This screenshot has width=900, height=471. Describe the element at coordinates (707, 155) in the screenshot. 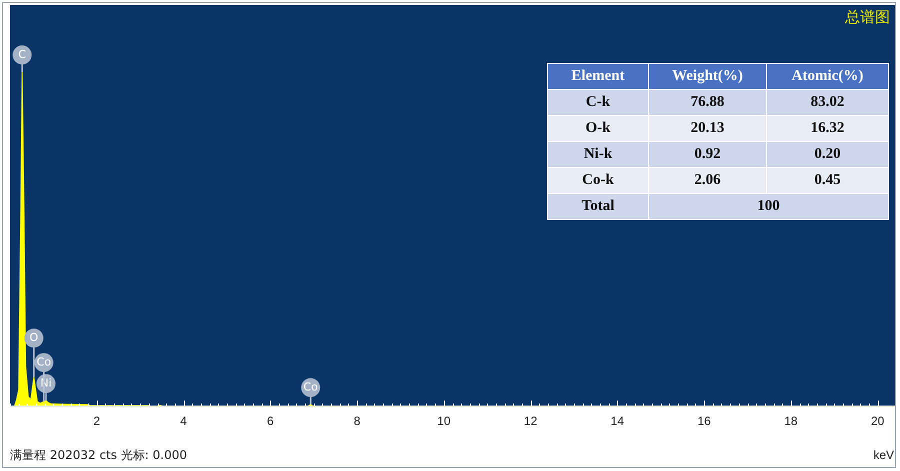

I see `annotation: 0.92` at that location.